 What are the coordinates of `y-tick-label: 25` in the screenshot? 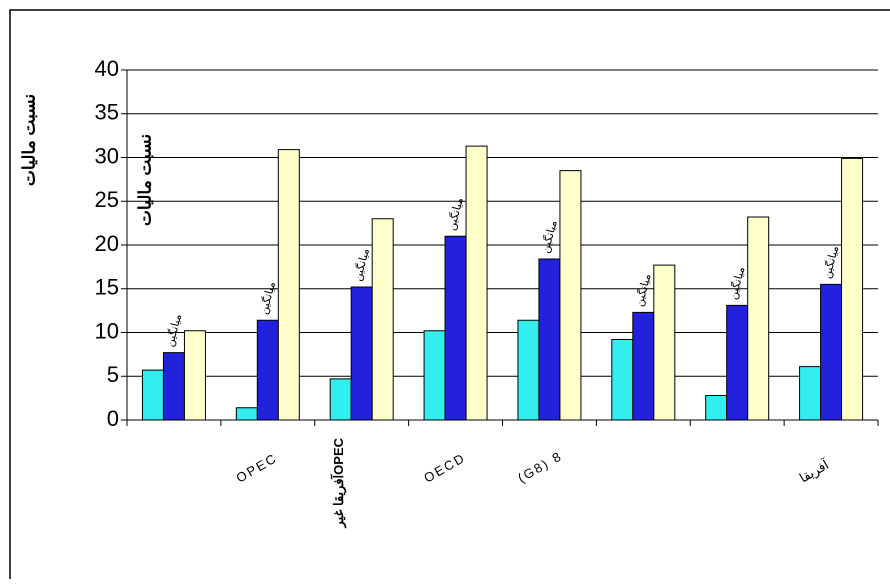 It's located at (107, 199).